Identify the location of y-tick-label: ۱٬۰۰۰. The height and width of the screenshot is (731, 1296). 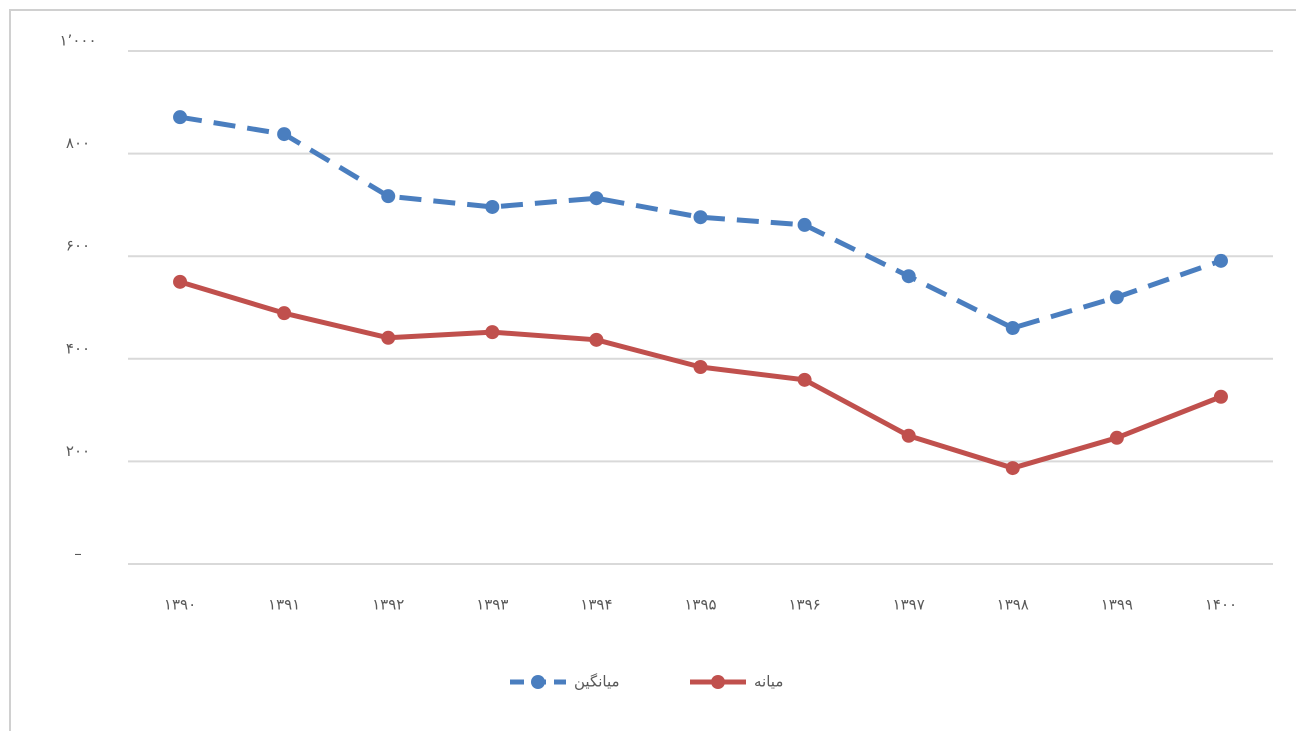
(78, 41).